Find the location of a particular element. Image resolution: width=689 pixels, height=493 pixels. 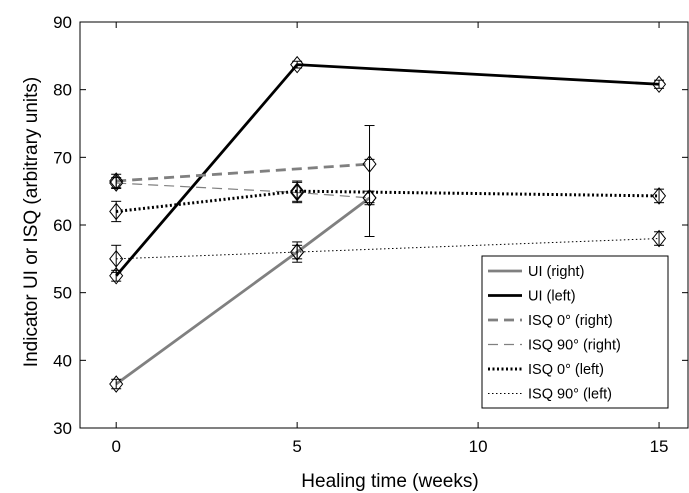

x-tick-label: 15 is located at coordinates (659, 446).